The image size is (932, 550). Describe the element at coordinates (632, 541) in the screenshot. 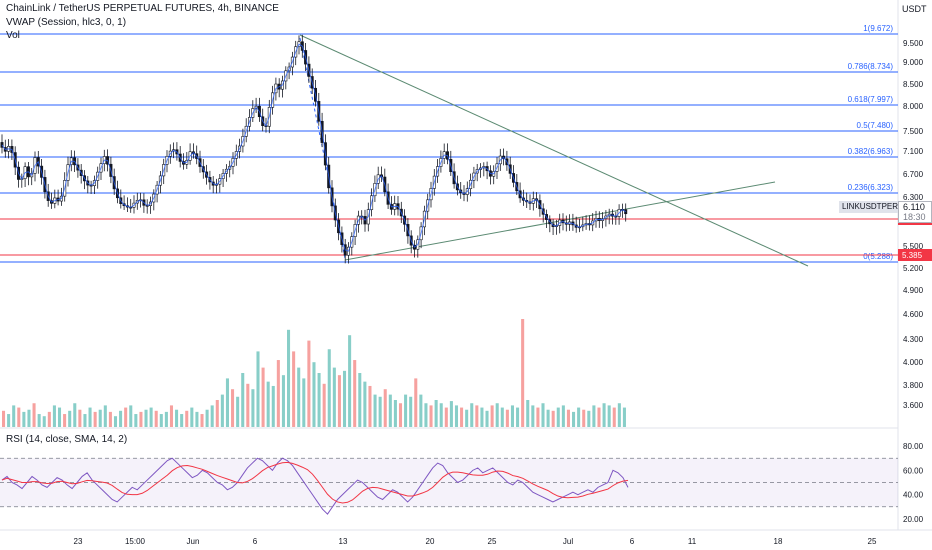

I see `time-tick-label: 6` at that location.